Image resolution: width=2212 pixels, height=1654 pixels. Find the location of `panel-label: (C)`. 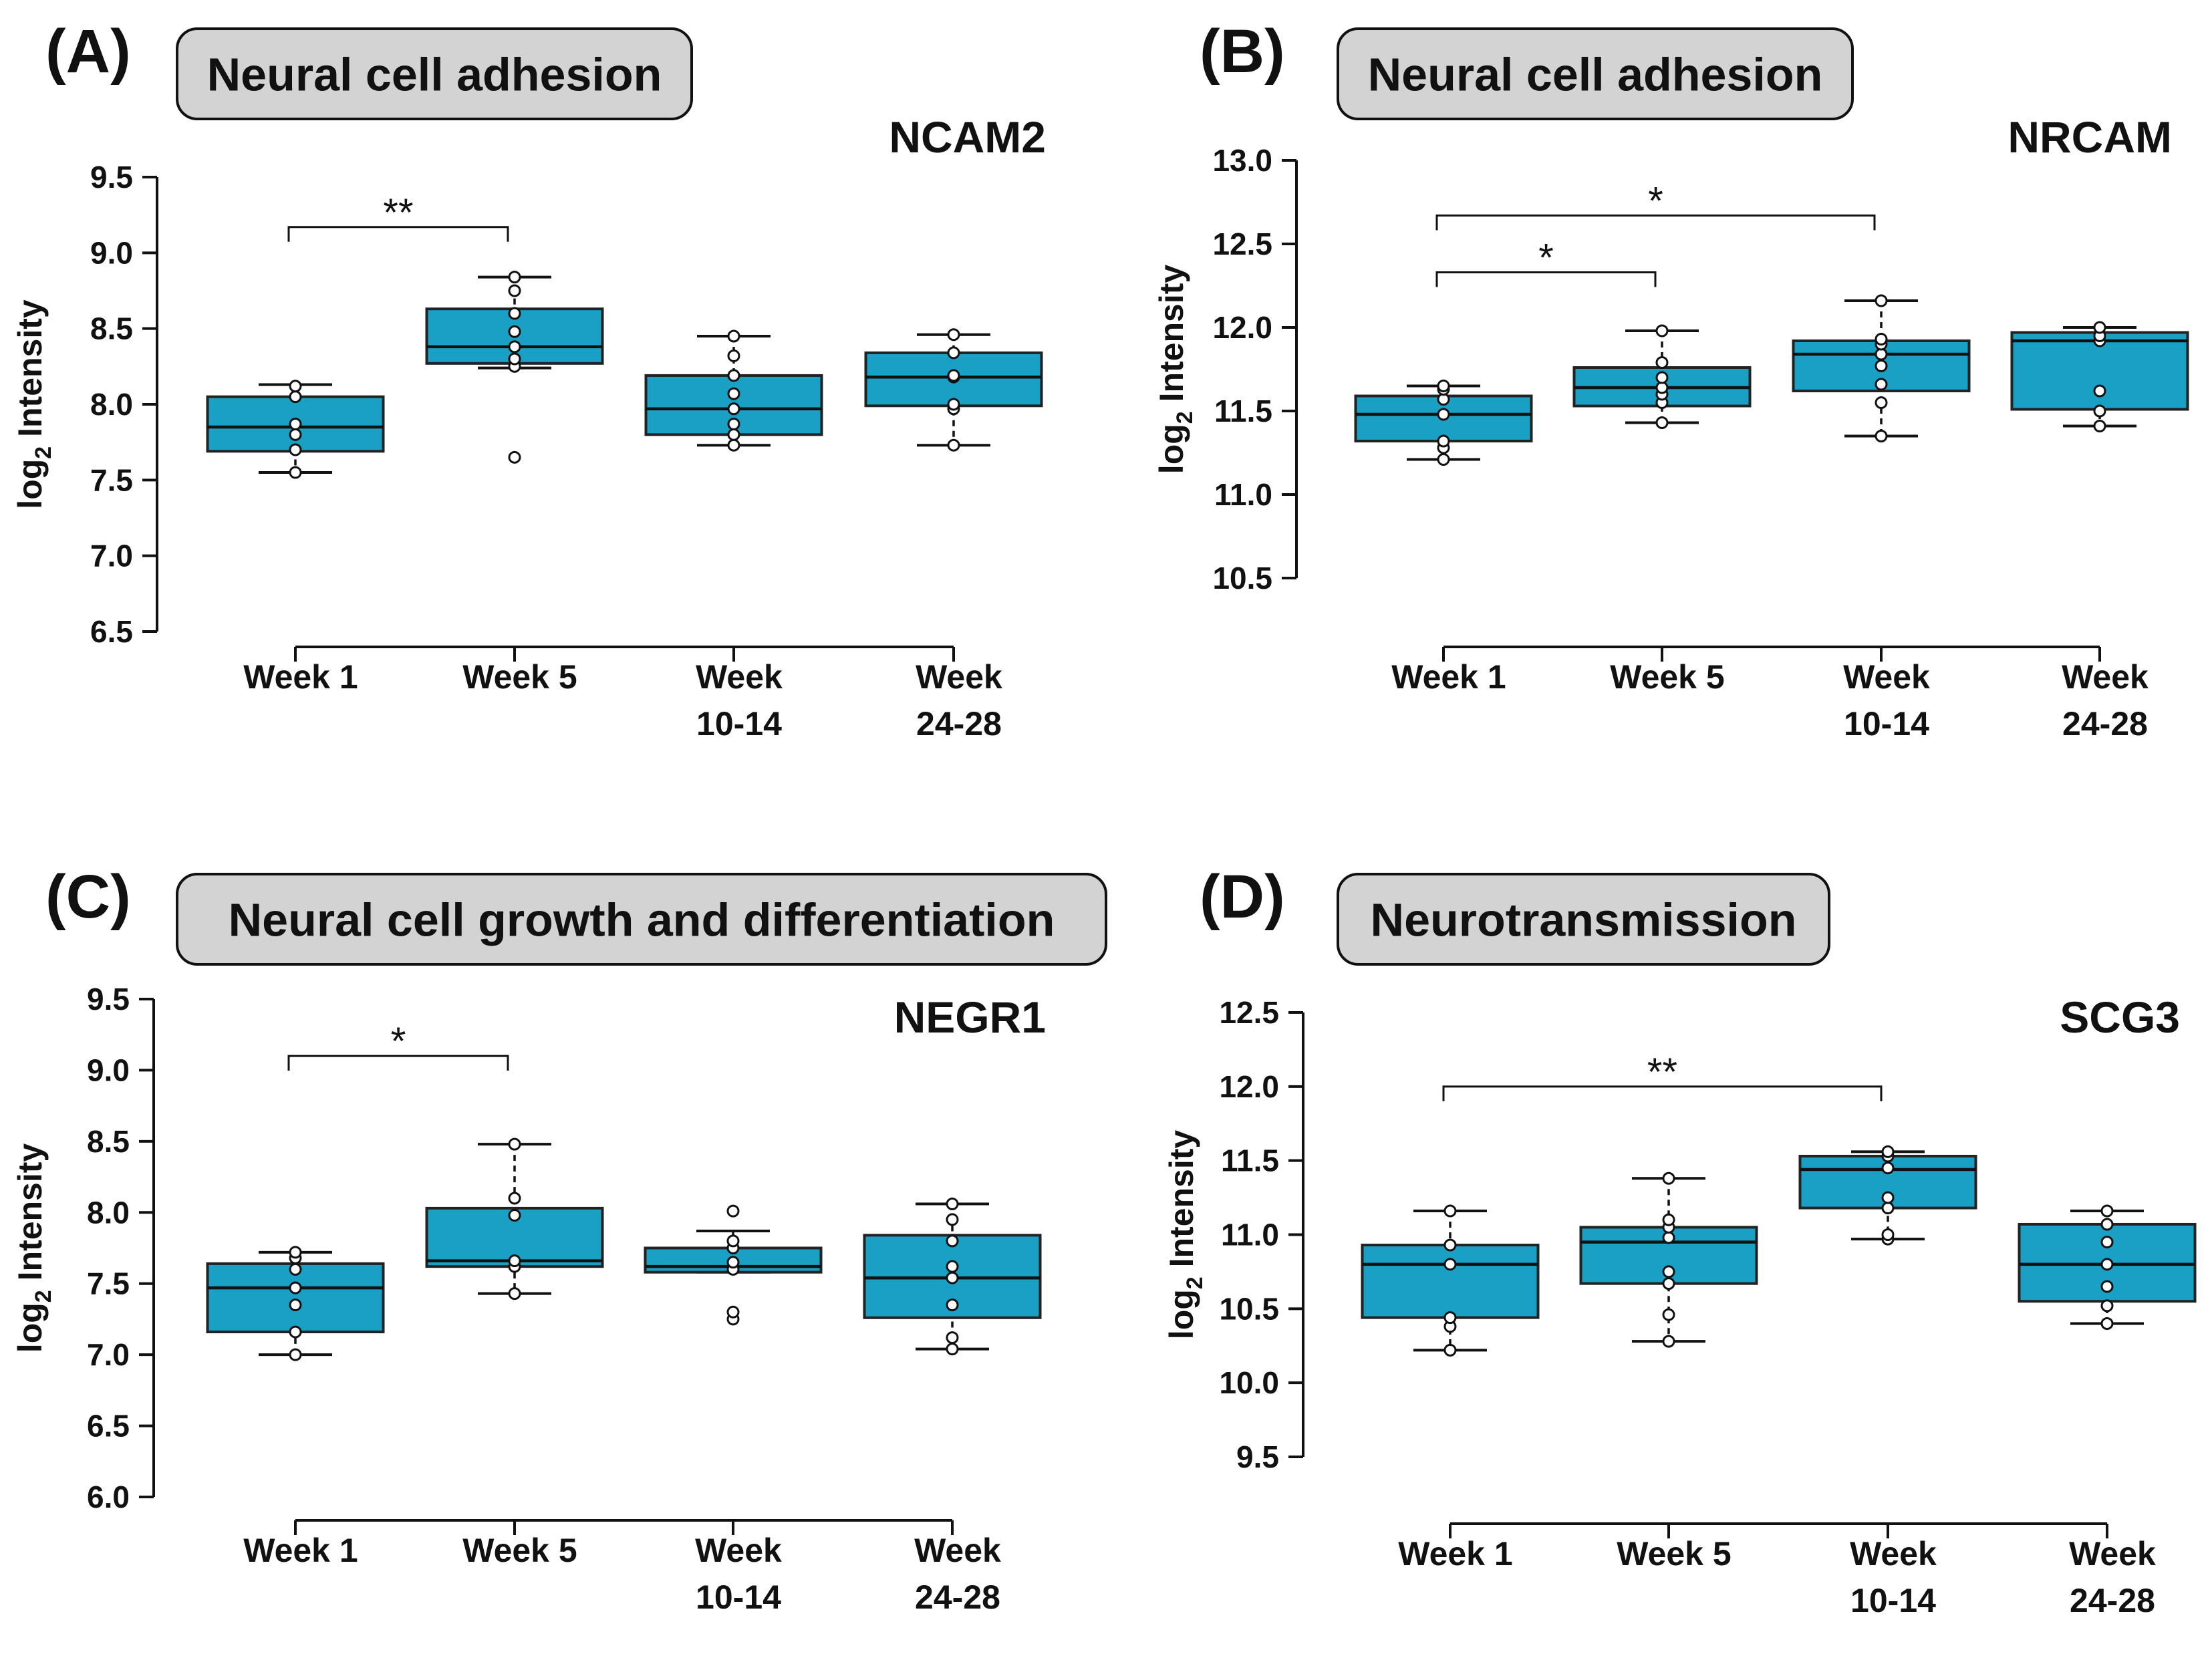

panel-label: (C) is located at coordinates (88, 897).